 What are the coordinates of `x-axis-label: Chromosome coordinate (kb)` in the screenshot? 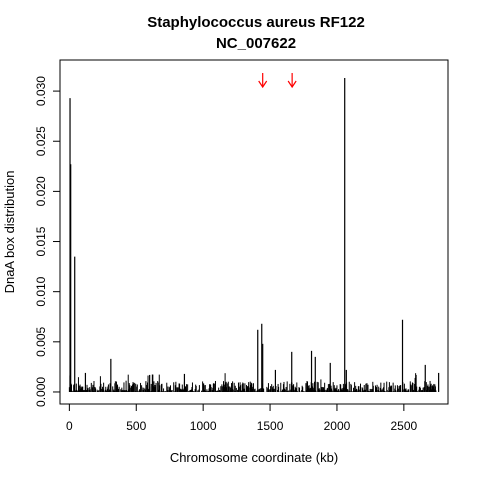 It's located at (254, 457).